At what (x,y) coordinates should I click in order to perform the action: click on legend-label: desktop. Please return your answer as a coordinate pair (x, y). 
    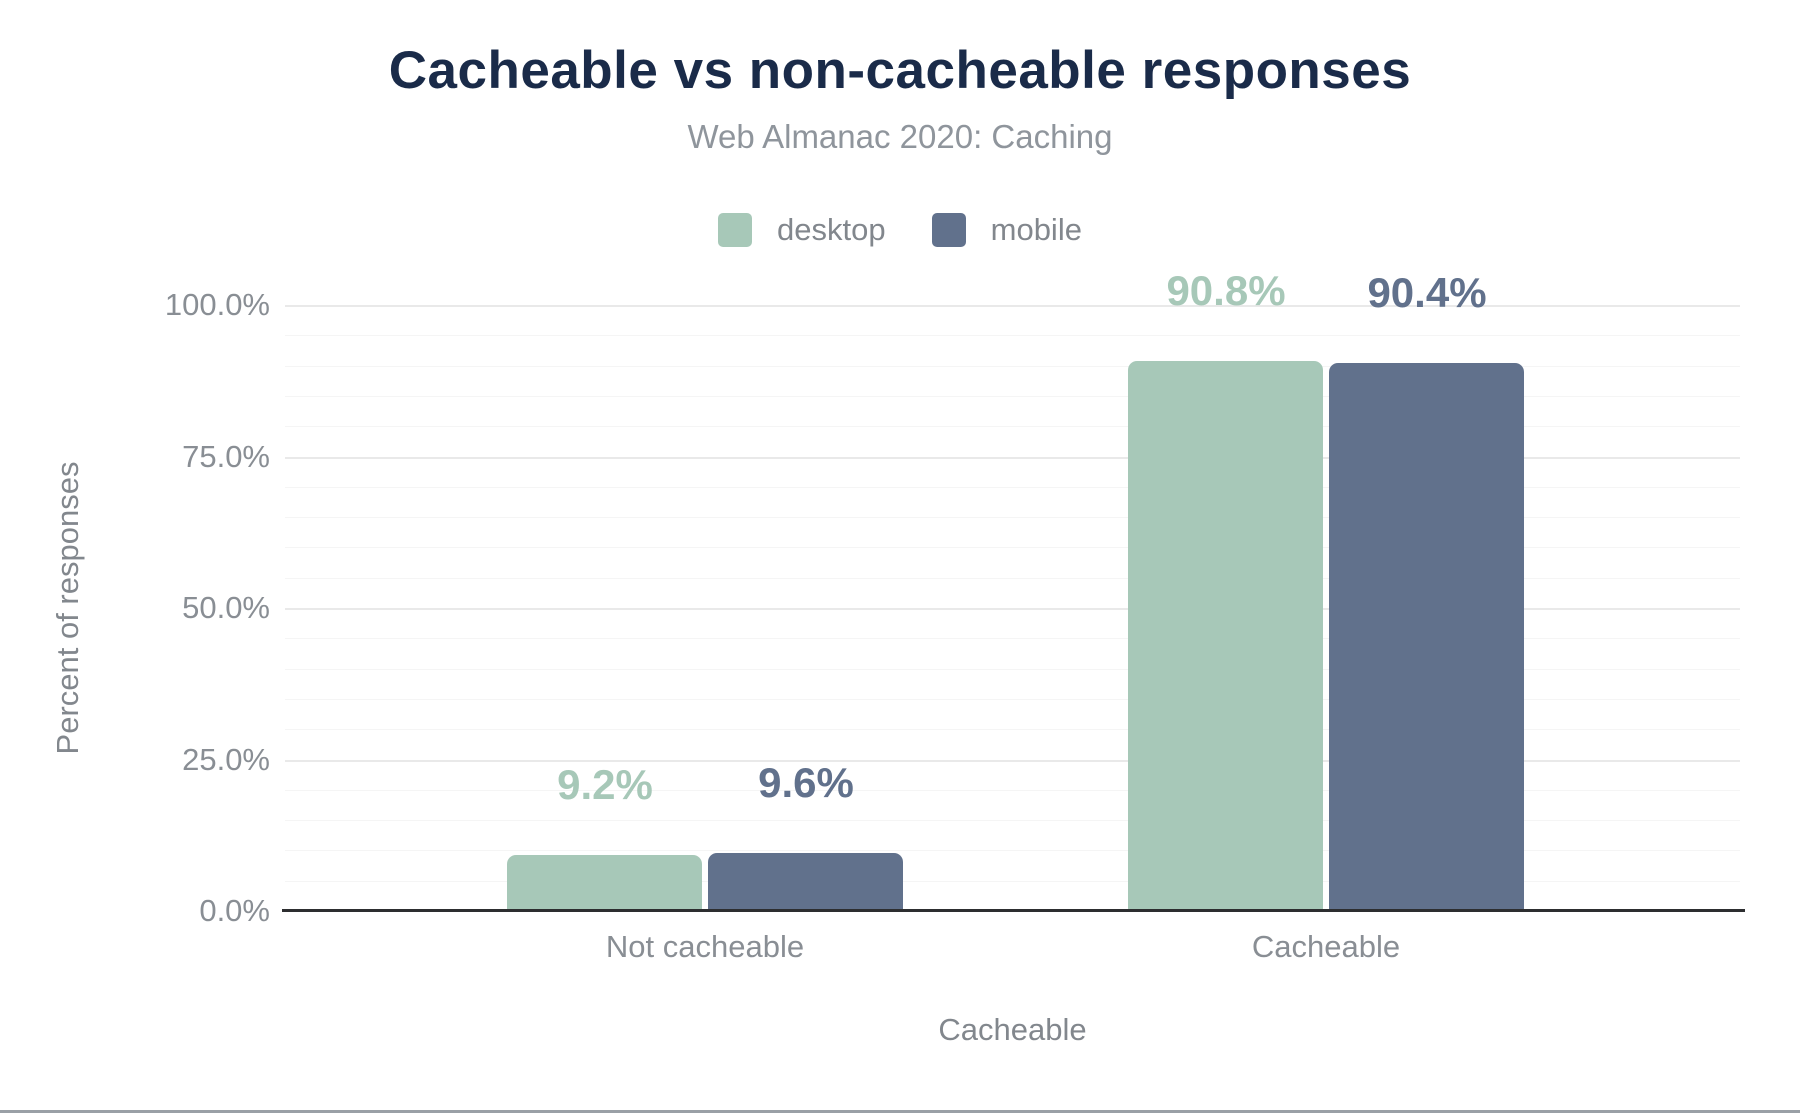
    Looking at the image, I should click on (831, 229).